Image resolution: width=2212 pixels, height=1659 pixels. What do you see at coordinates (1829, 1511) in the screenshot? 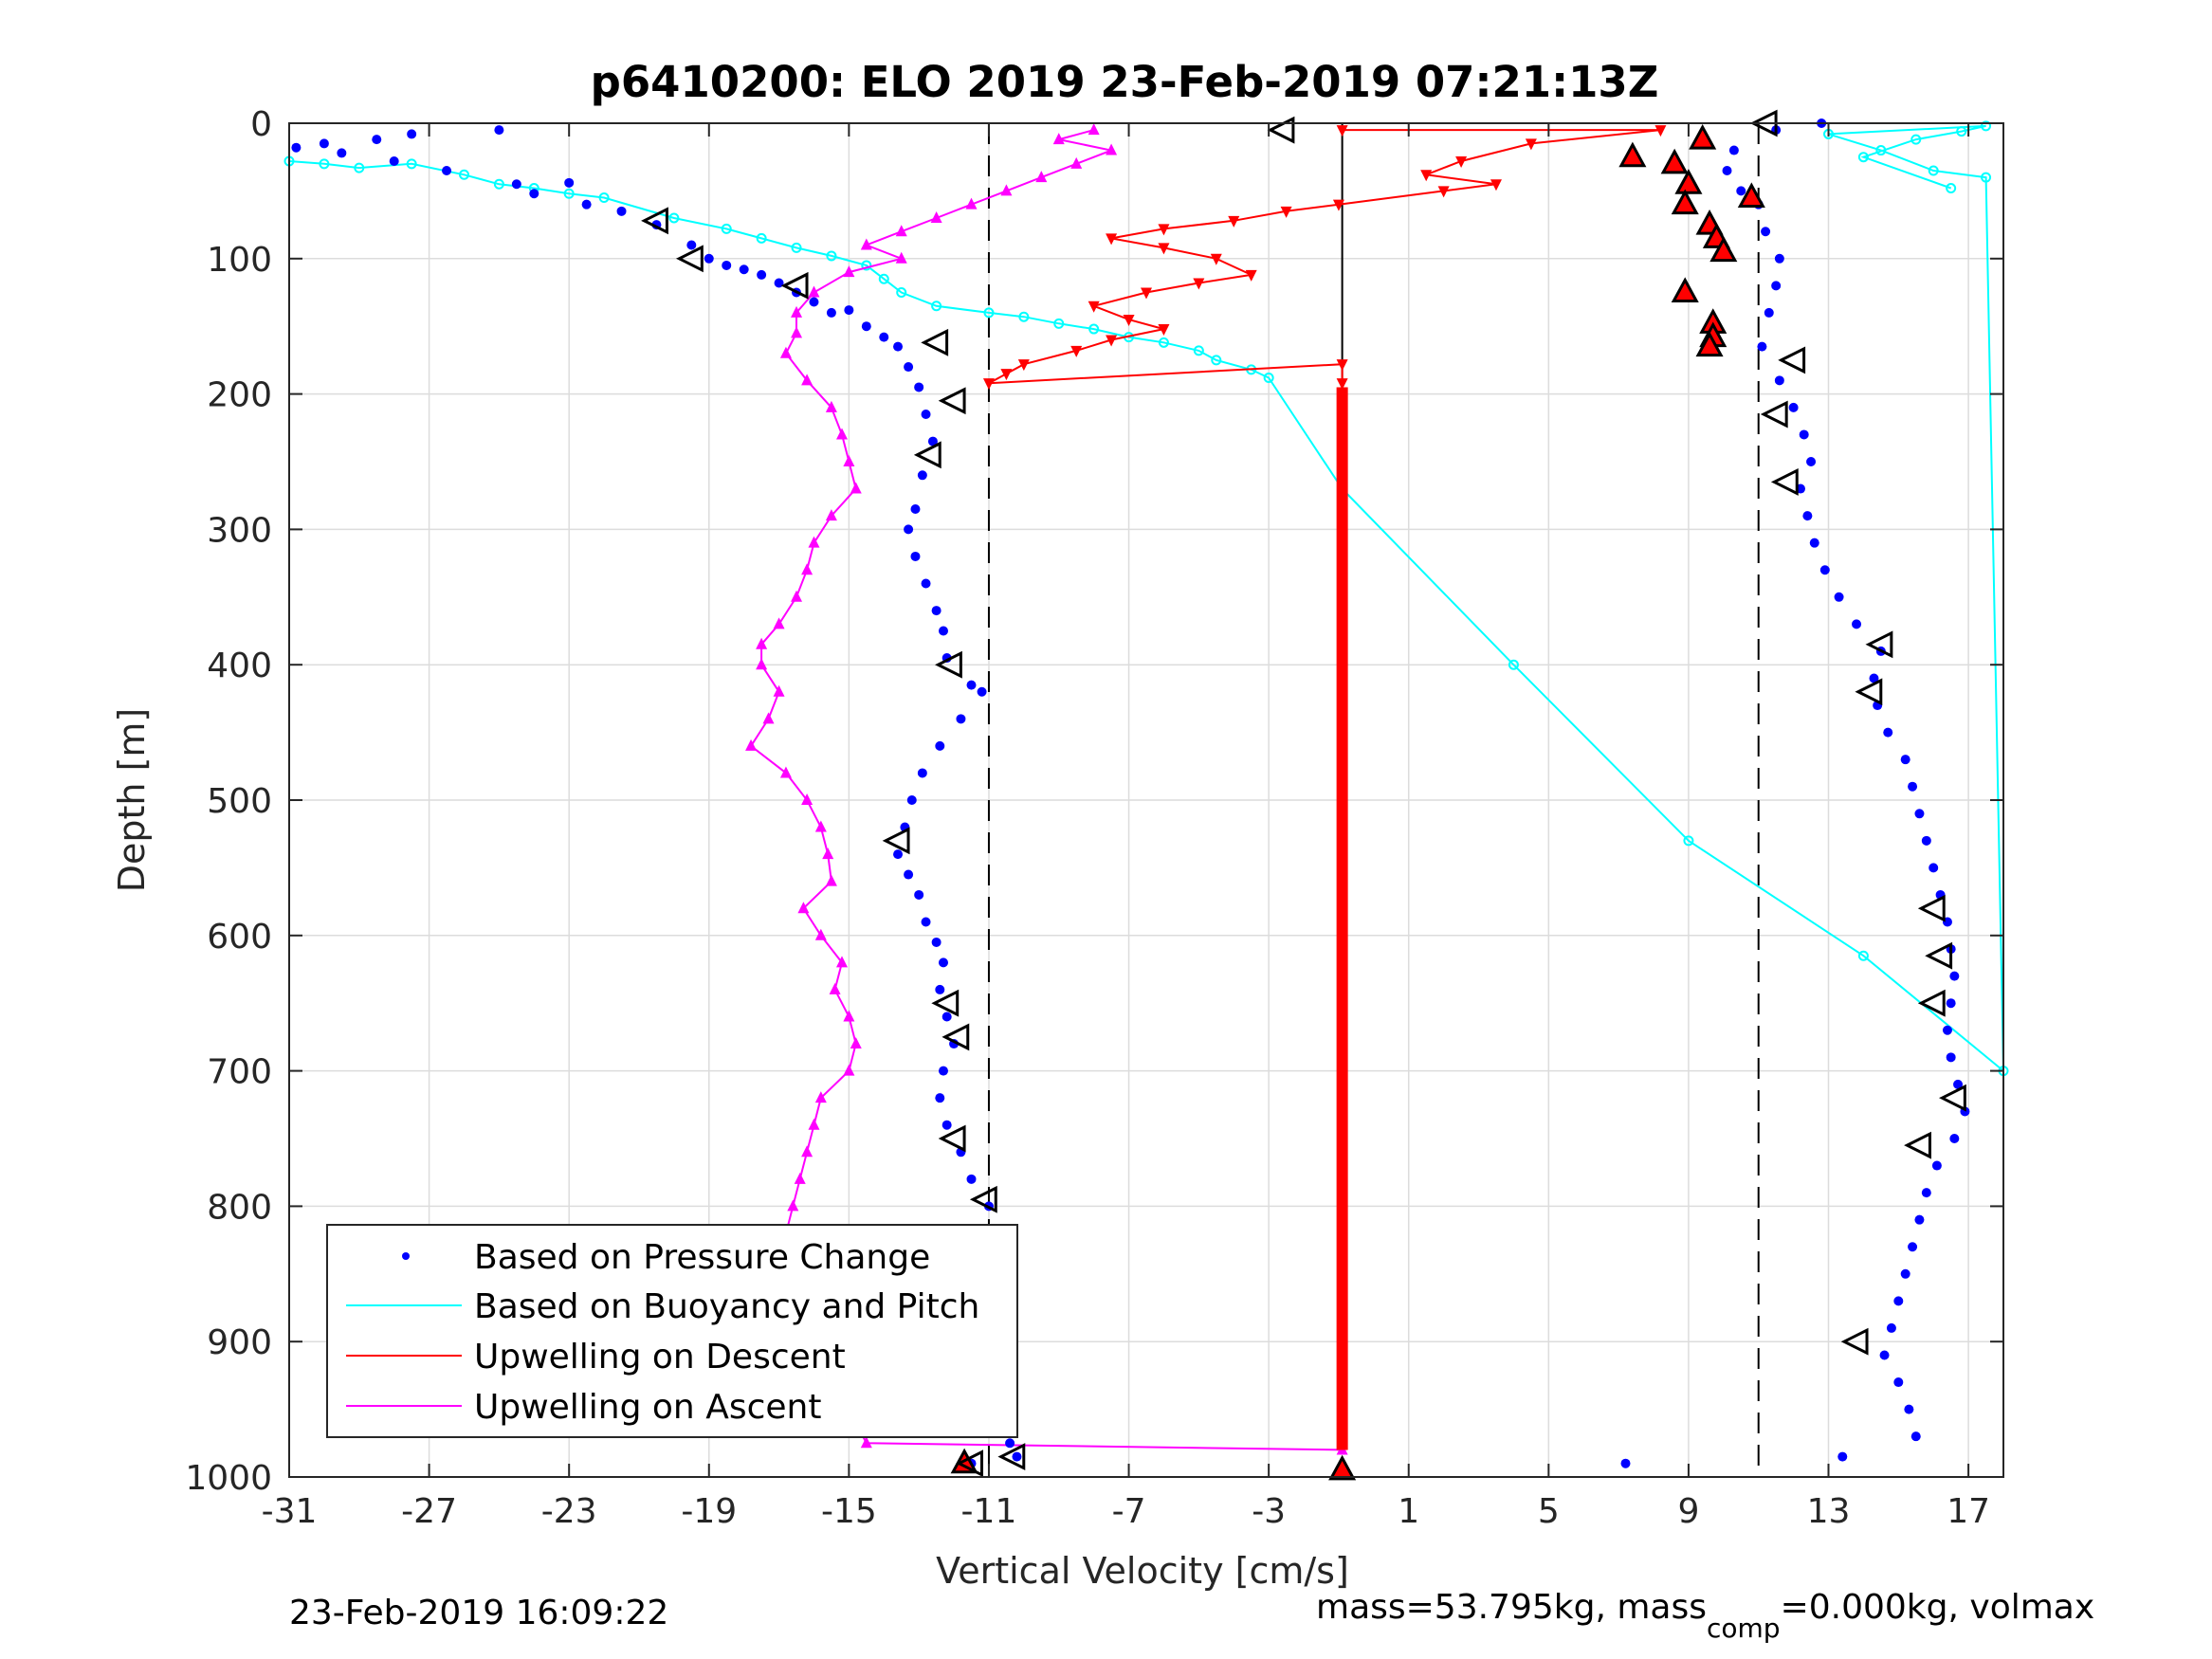
I see `x-tick-label: 13` at bounding box center [1829, 1511].